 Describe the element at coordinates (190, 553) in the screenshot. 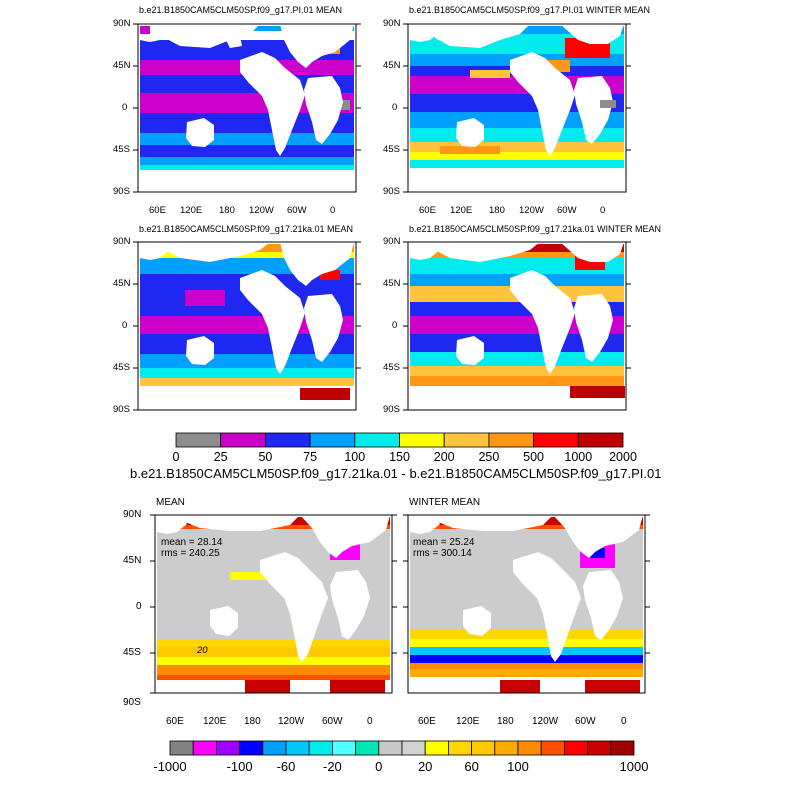

I see `stat-rms-left: rms = 240.25` at that location.